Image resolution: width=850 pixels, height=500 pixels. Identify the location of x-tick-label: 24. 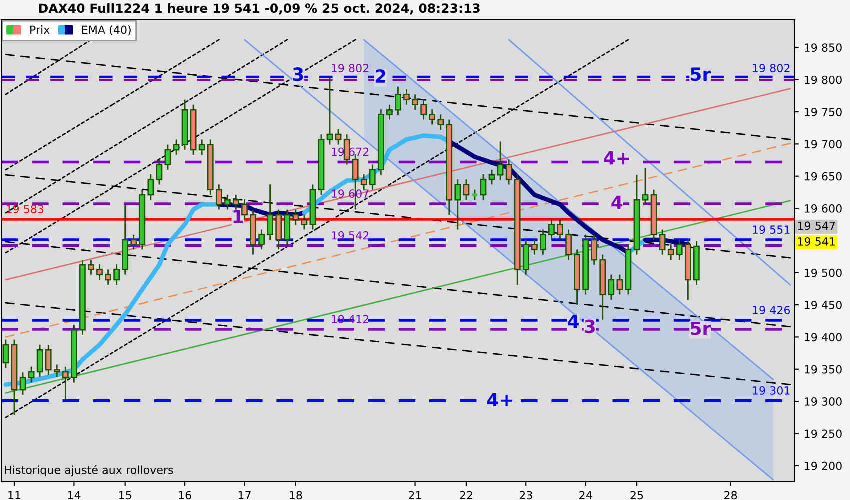
(586, 495).